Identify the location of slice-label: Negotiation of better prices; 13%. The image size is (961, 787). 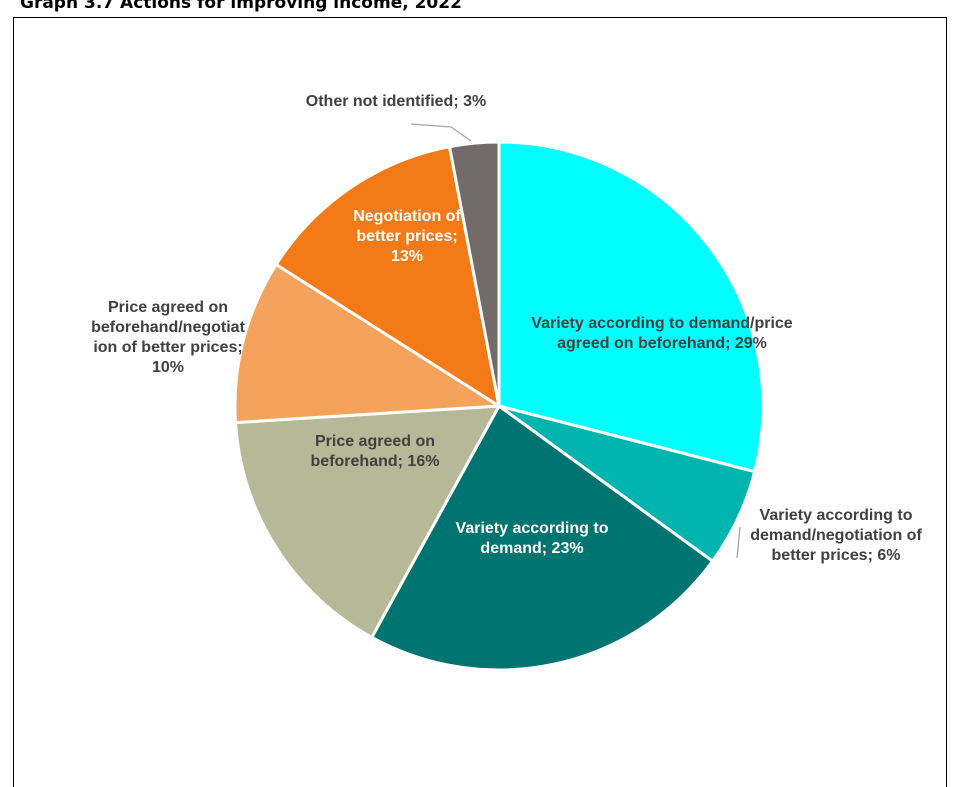
(407, 236).